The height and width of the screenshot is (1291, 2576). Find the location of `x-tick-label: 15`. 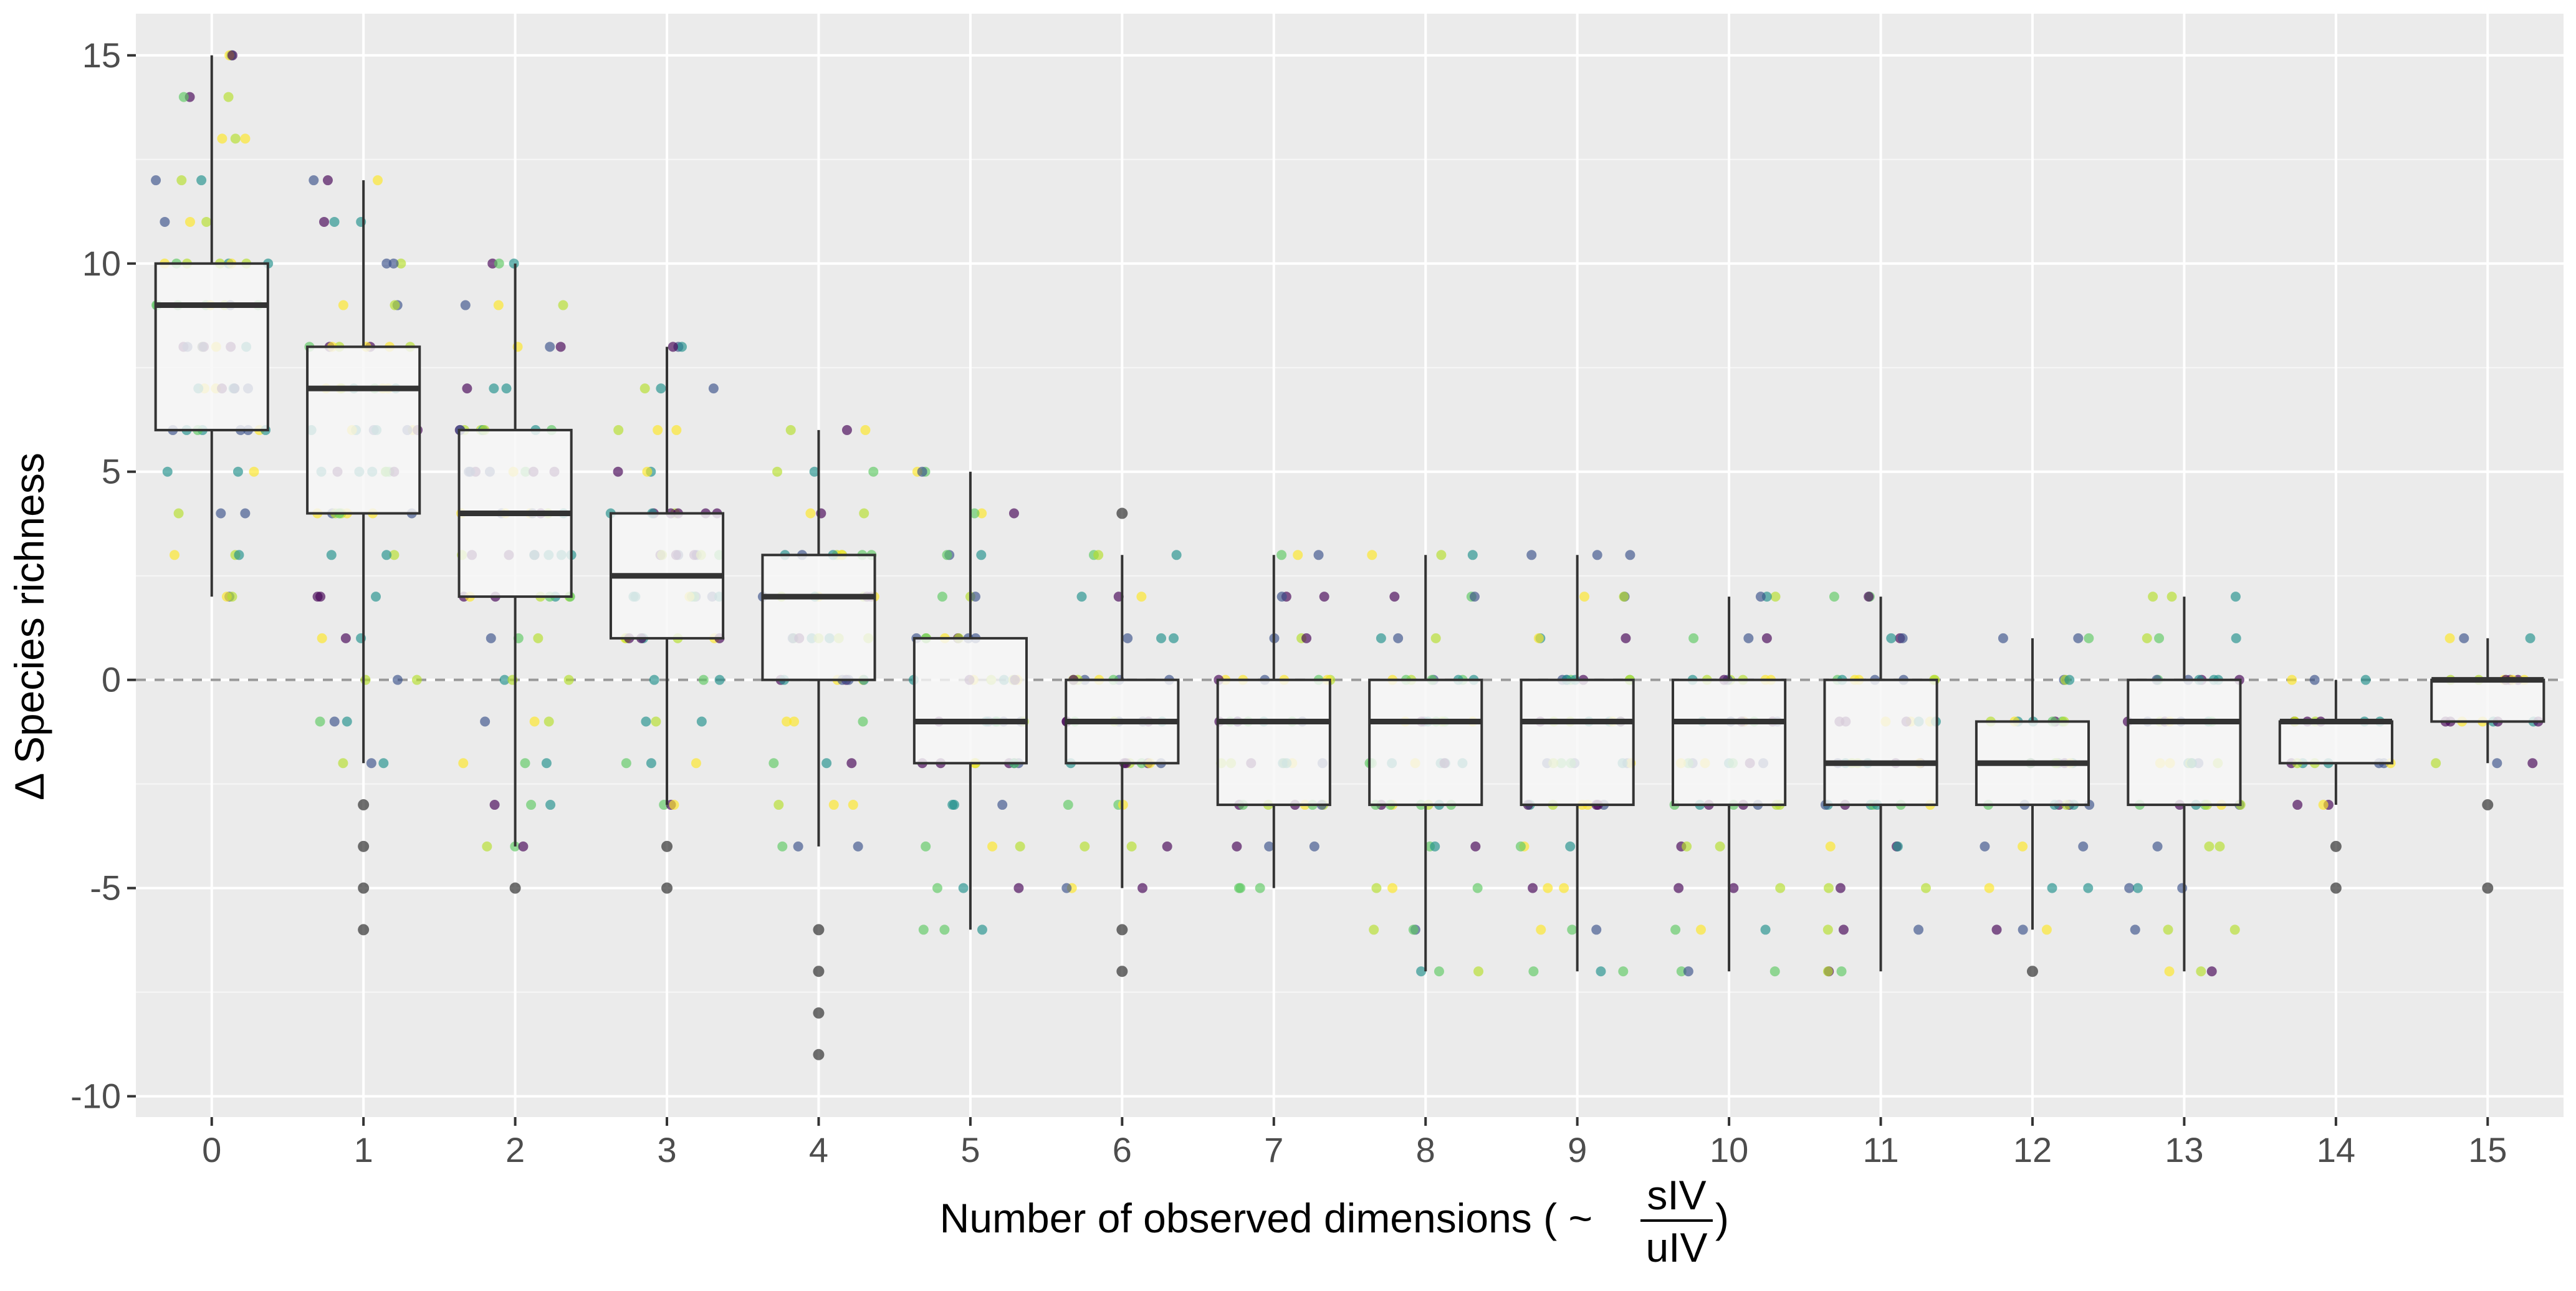

x-tick-label: 15 is located at coordinates (2487, 1149).